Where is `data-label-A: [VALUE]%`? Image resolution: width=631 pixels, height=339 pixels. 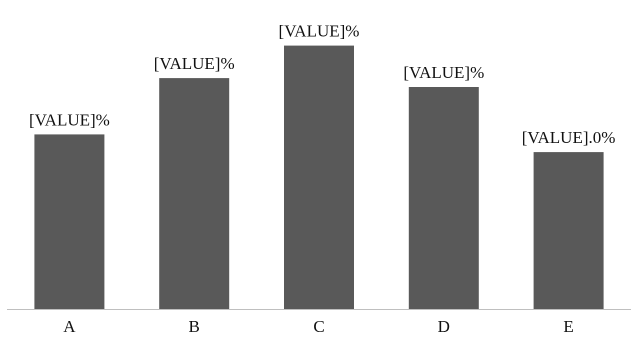 data-label-A: [VALUE]% is located at coordinates (69, 119).